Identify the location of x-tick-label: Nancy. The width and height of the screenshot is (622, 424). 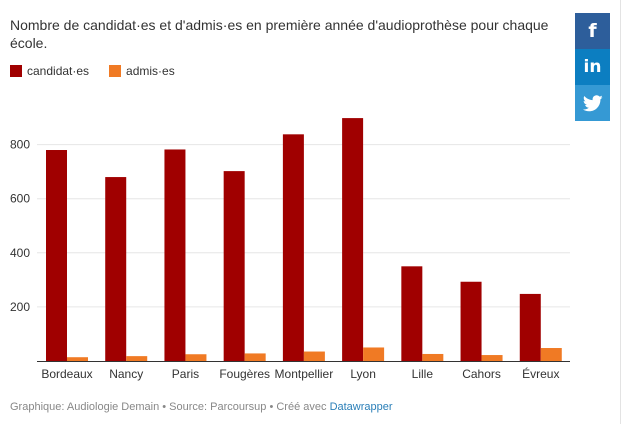
(126, 374).